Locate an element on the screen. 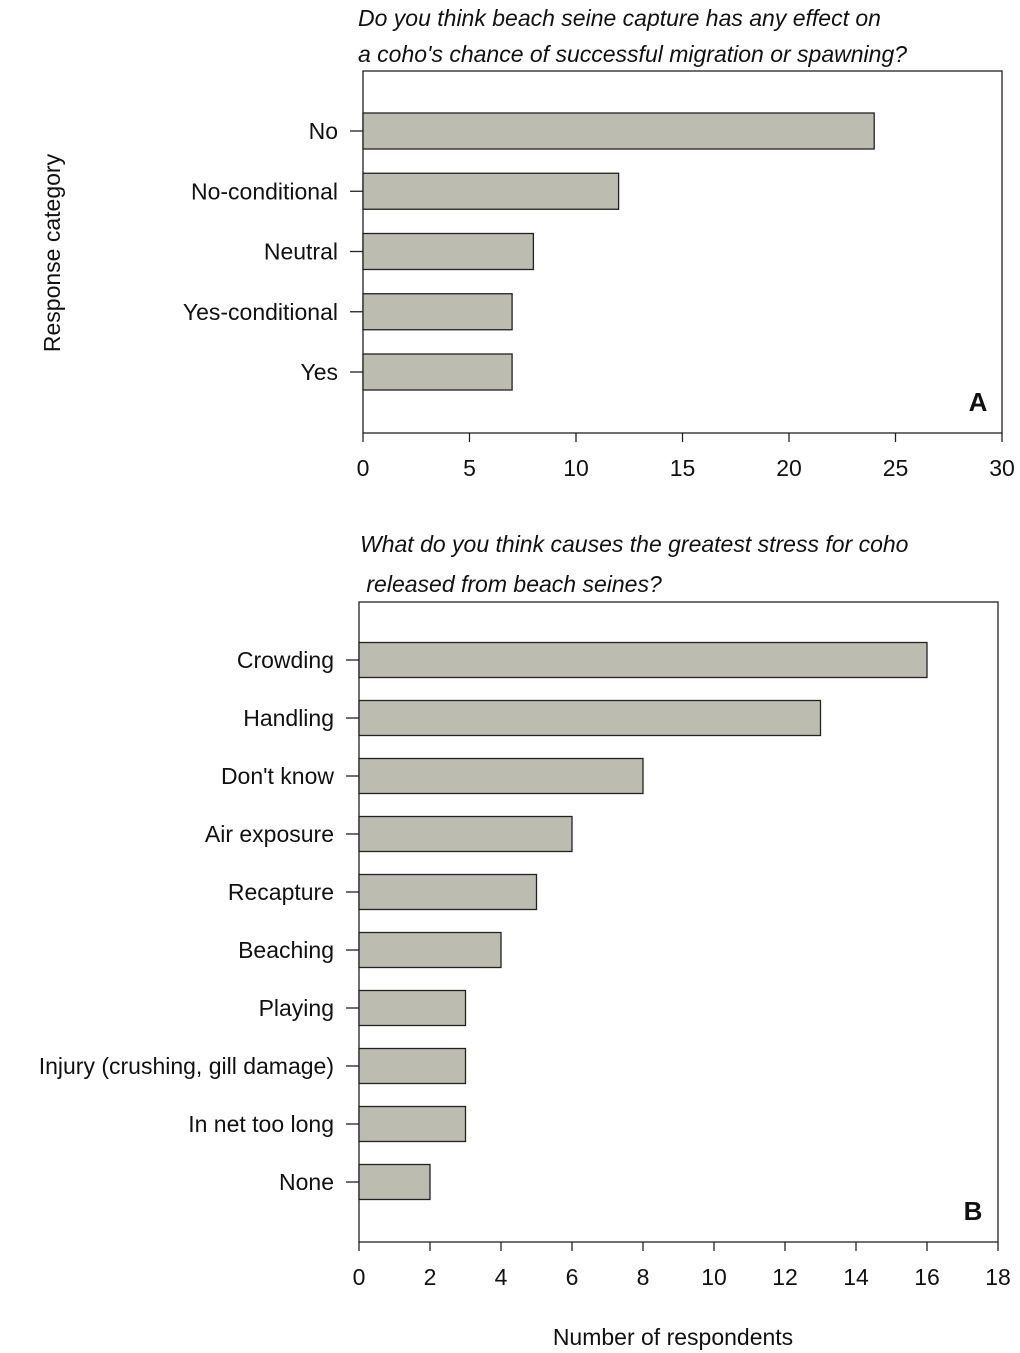 This screenshot has height=1353, width=1020. x-tick-label: 12 is located at coordinates (785, 1277).